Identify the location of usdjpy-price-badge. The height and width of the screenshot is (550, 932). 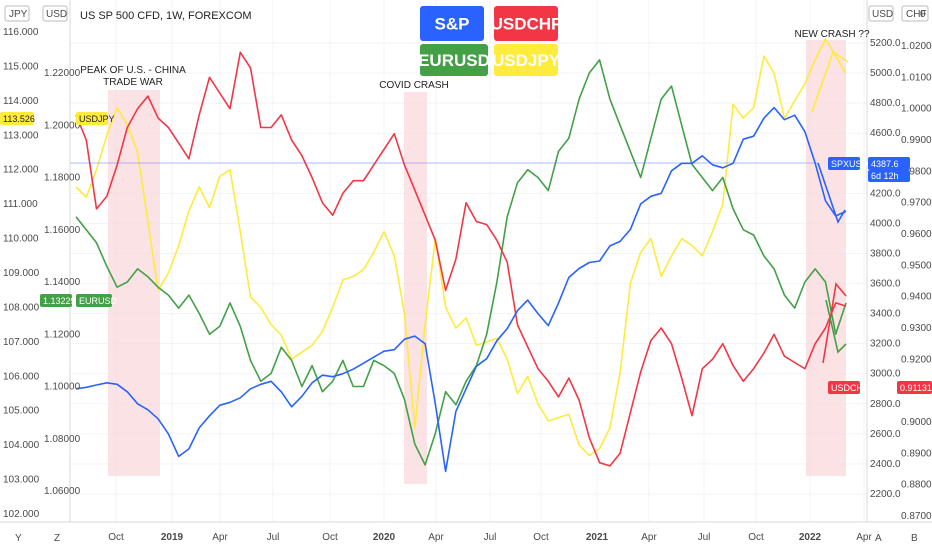
(17, 118).